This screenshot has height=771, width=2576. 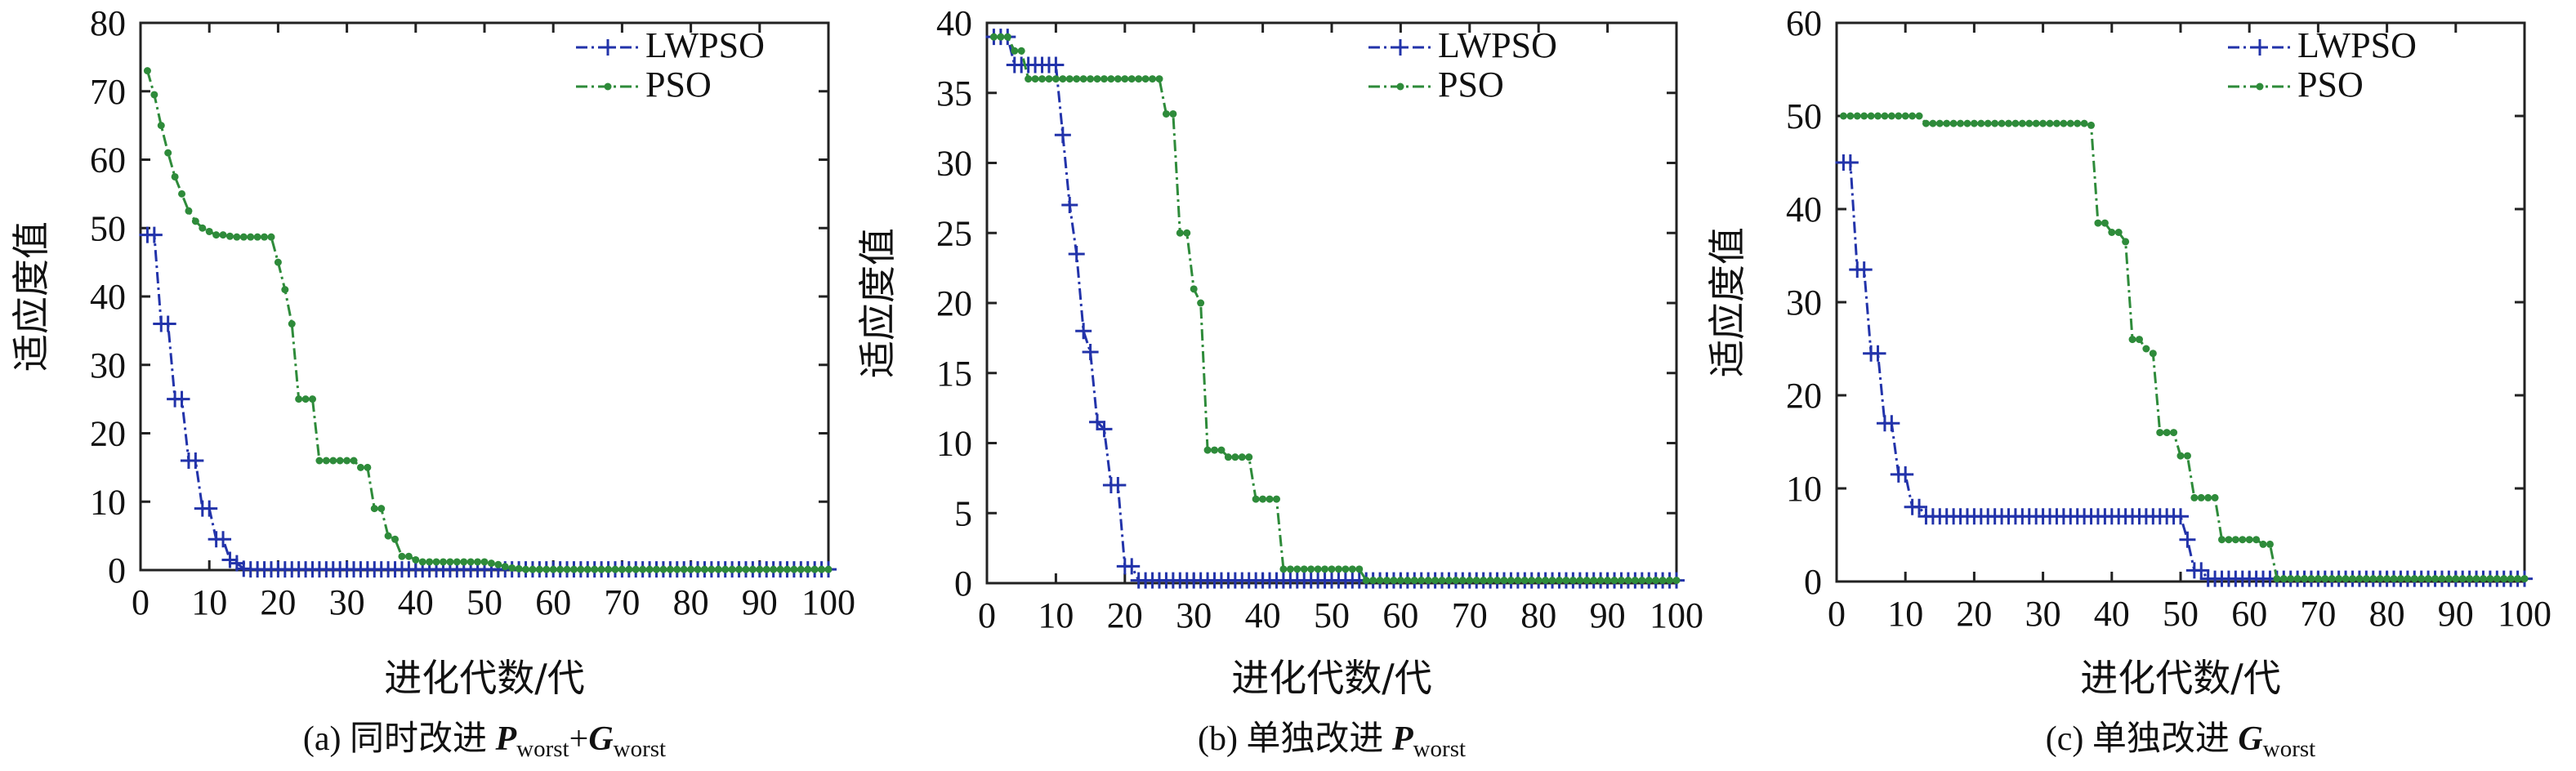 What do you see at coordinates (2043, 614) in the screenshot?
I see `x-tick-label: 30` at bounding box center [2043, 614].